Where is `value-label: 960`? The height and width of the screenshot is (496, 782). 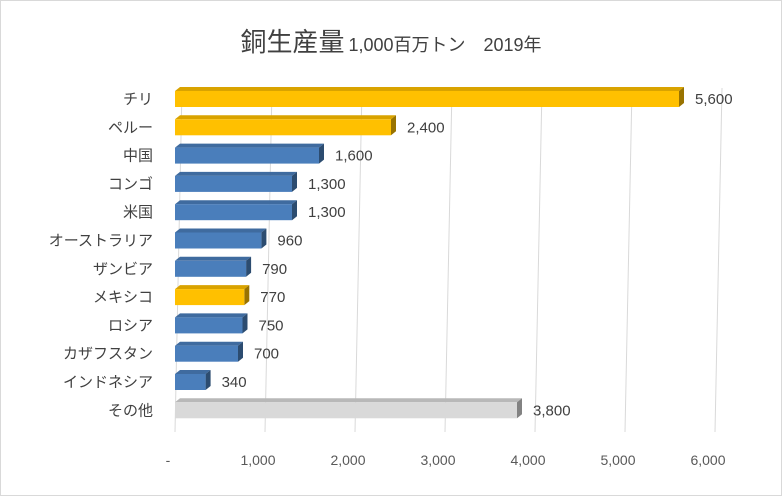
value-label: 960 is located at coordinates (289, 241).